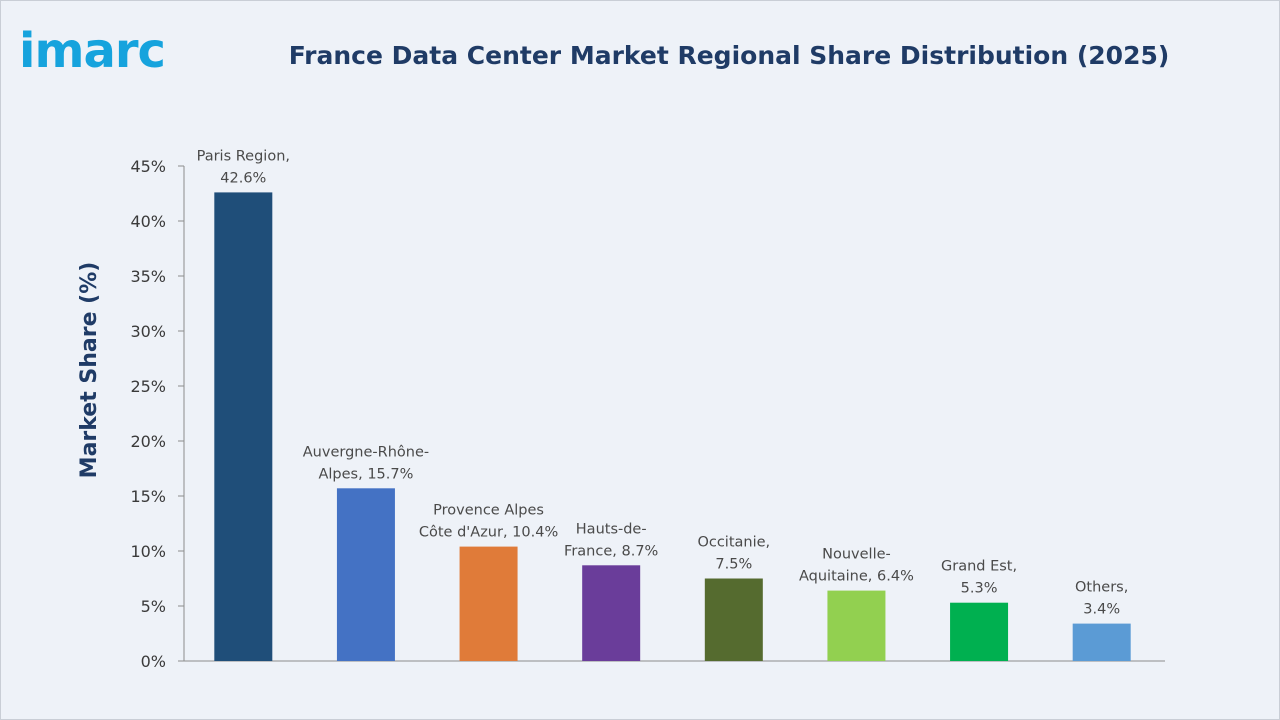  I want to click on y-tick-label: 45%, so click(148, 166).